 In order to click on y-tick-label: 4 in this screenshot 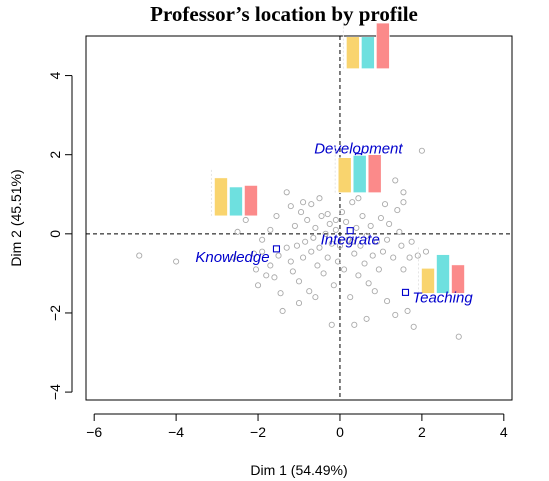, I will do `click(55, 75)`.